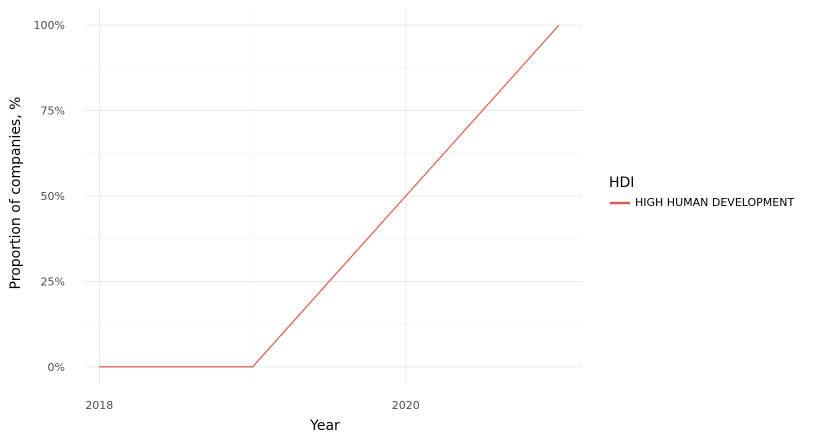  I want to click on legend: HDI HIGH HUMAN DEVELOPMENT, so click(701, 192).